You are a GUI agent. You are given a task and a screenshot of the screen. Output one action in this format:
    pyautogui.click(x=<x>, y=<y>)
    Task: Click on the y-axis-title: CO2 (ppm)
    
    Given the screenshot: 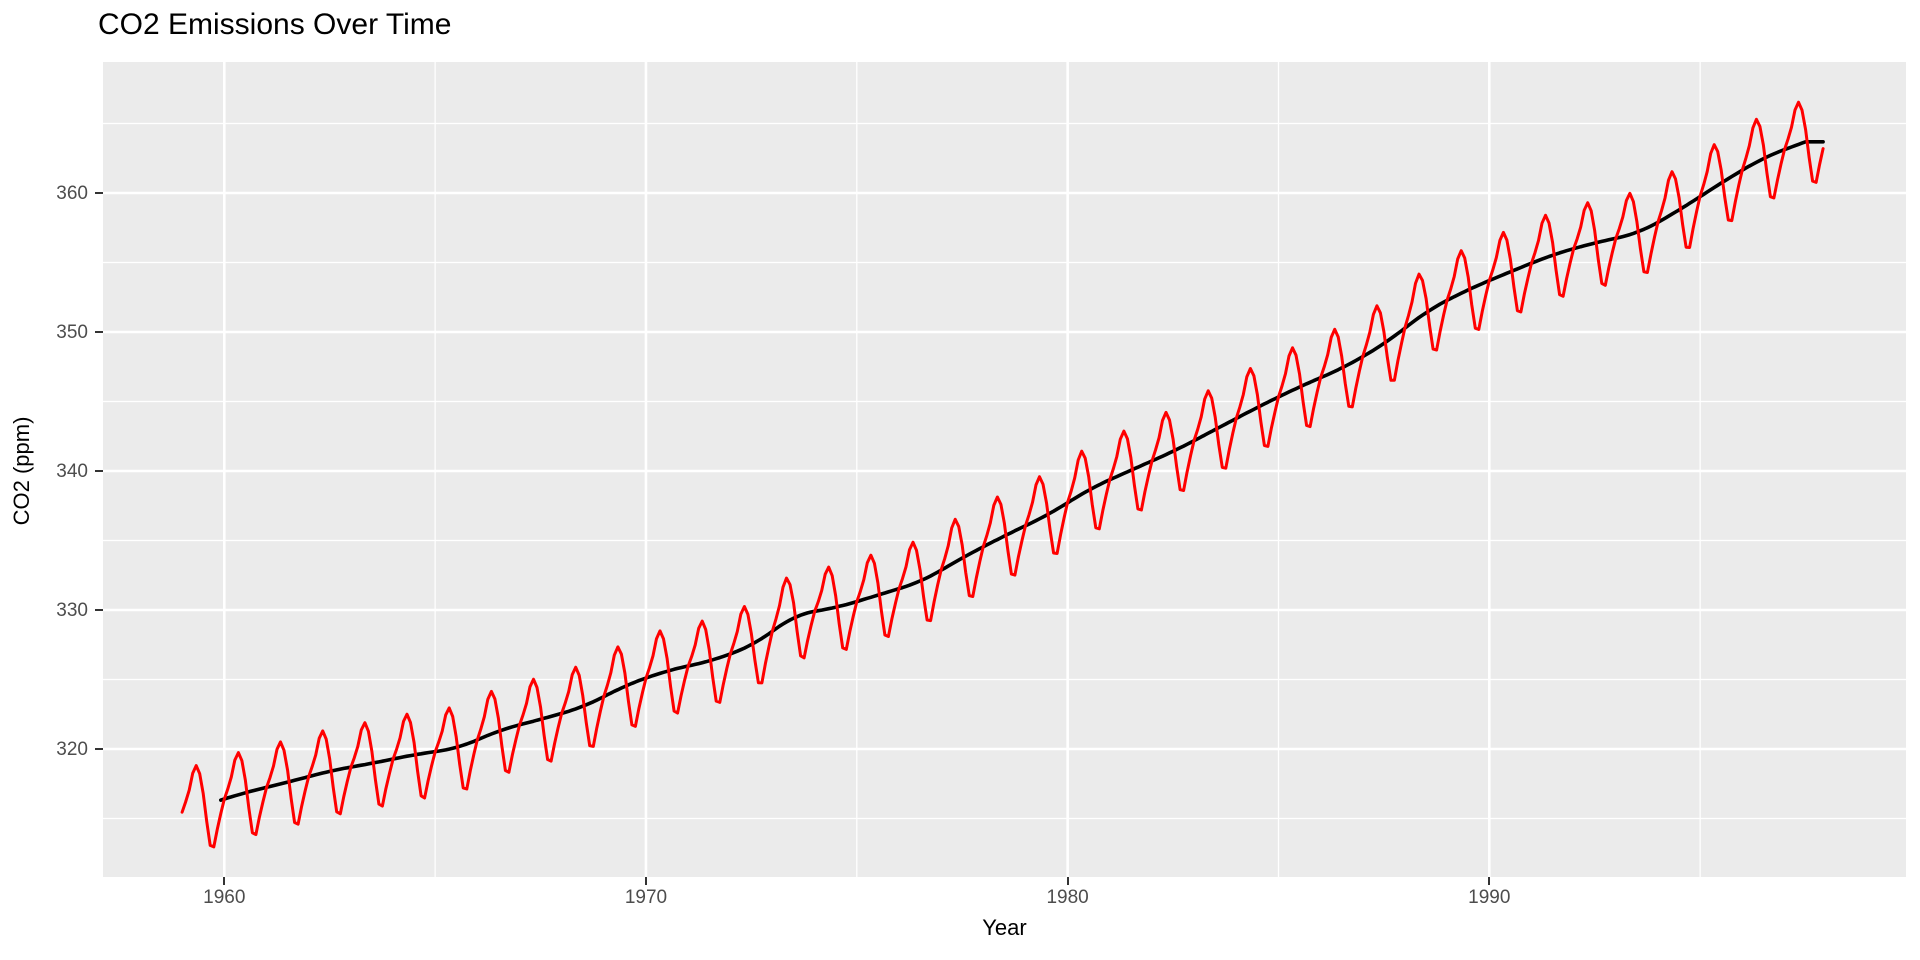 What is the action you would take?
    pyautogui.click(x=21, y=471)
    